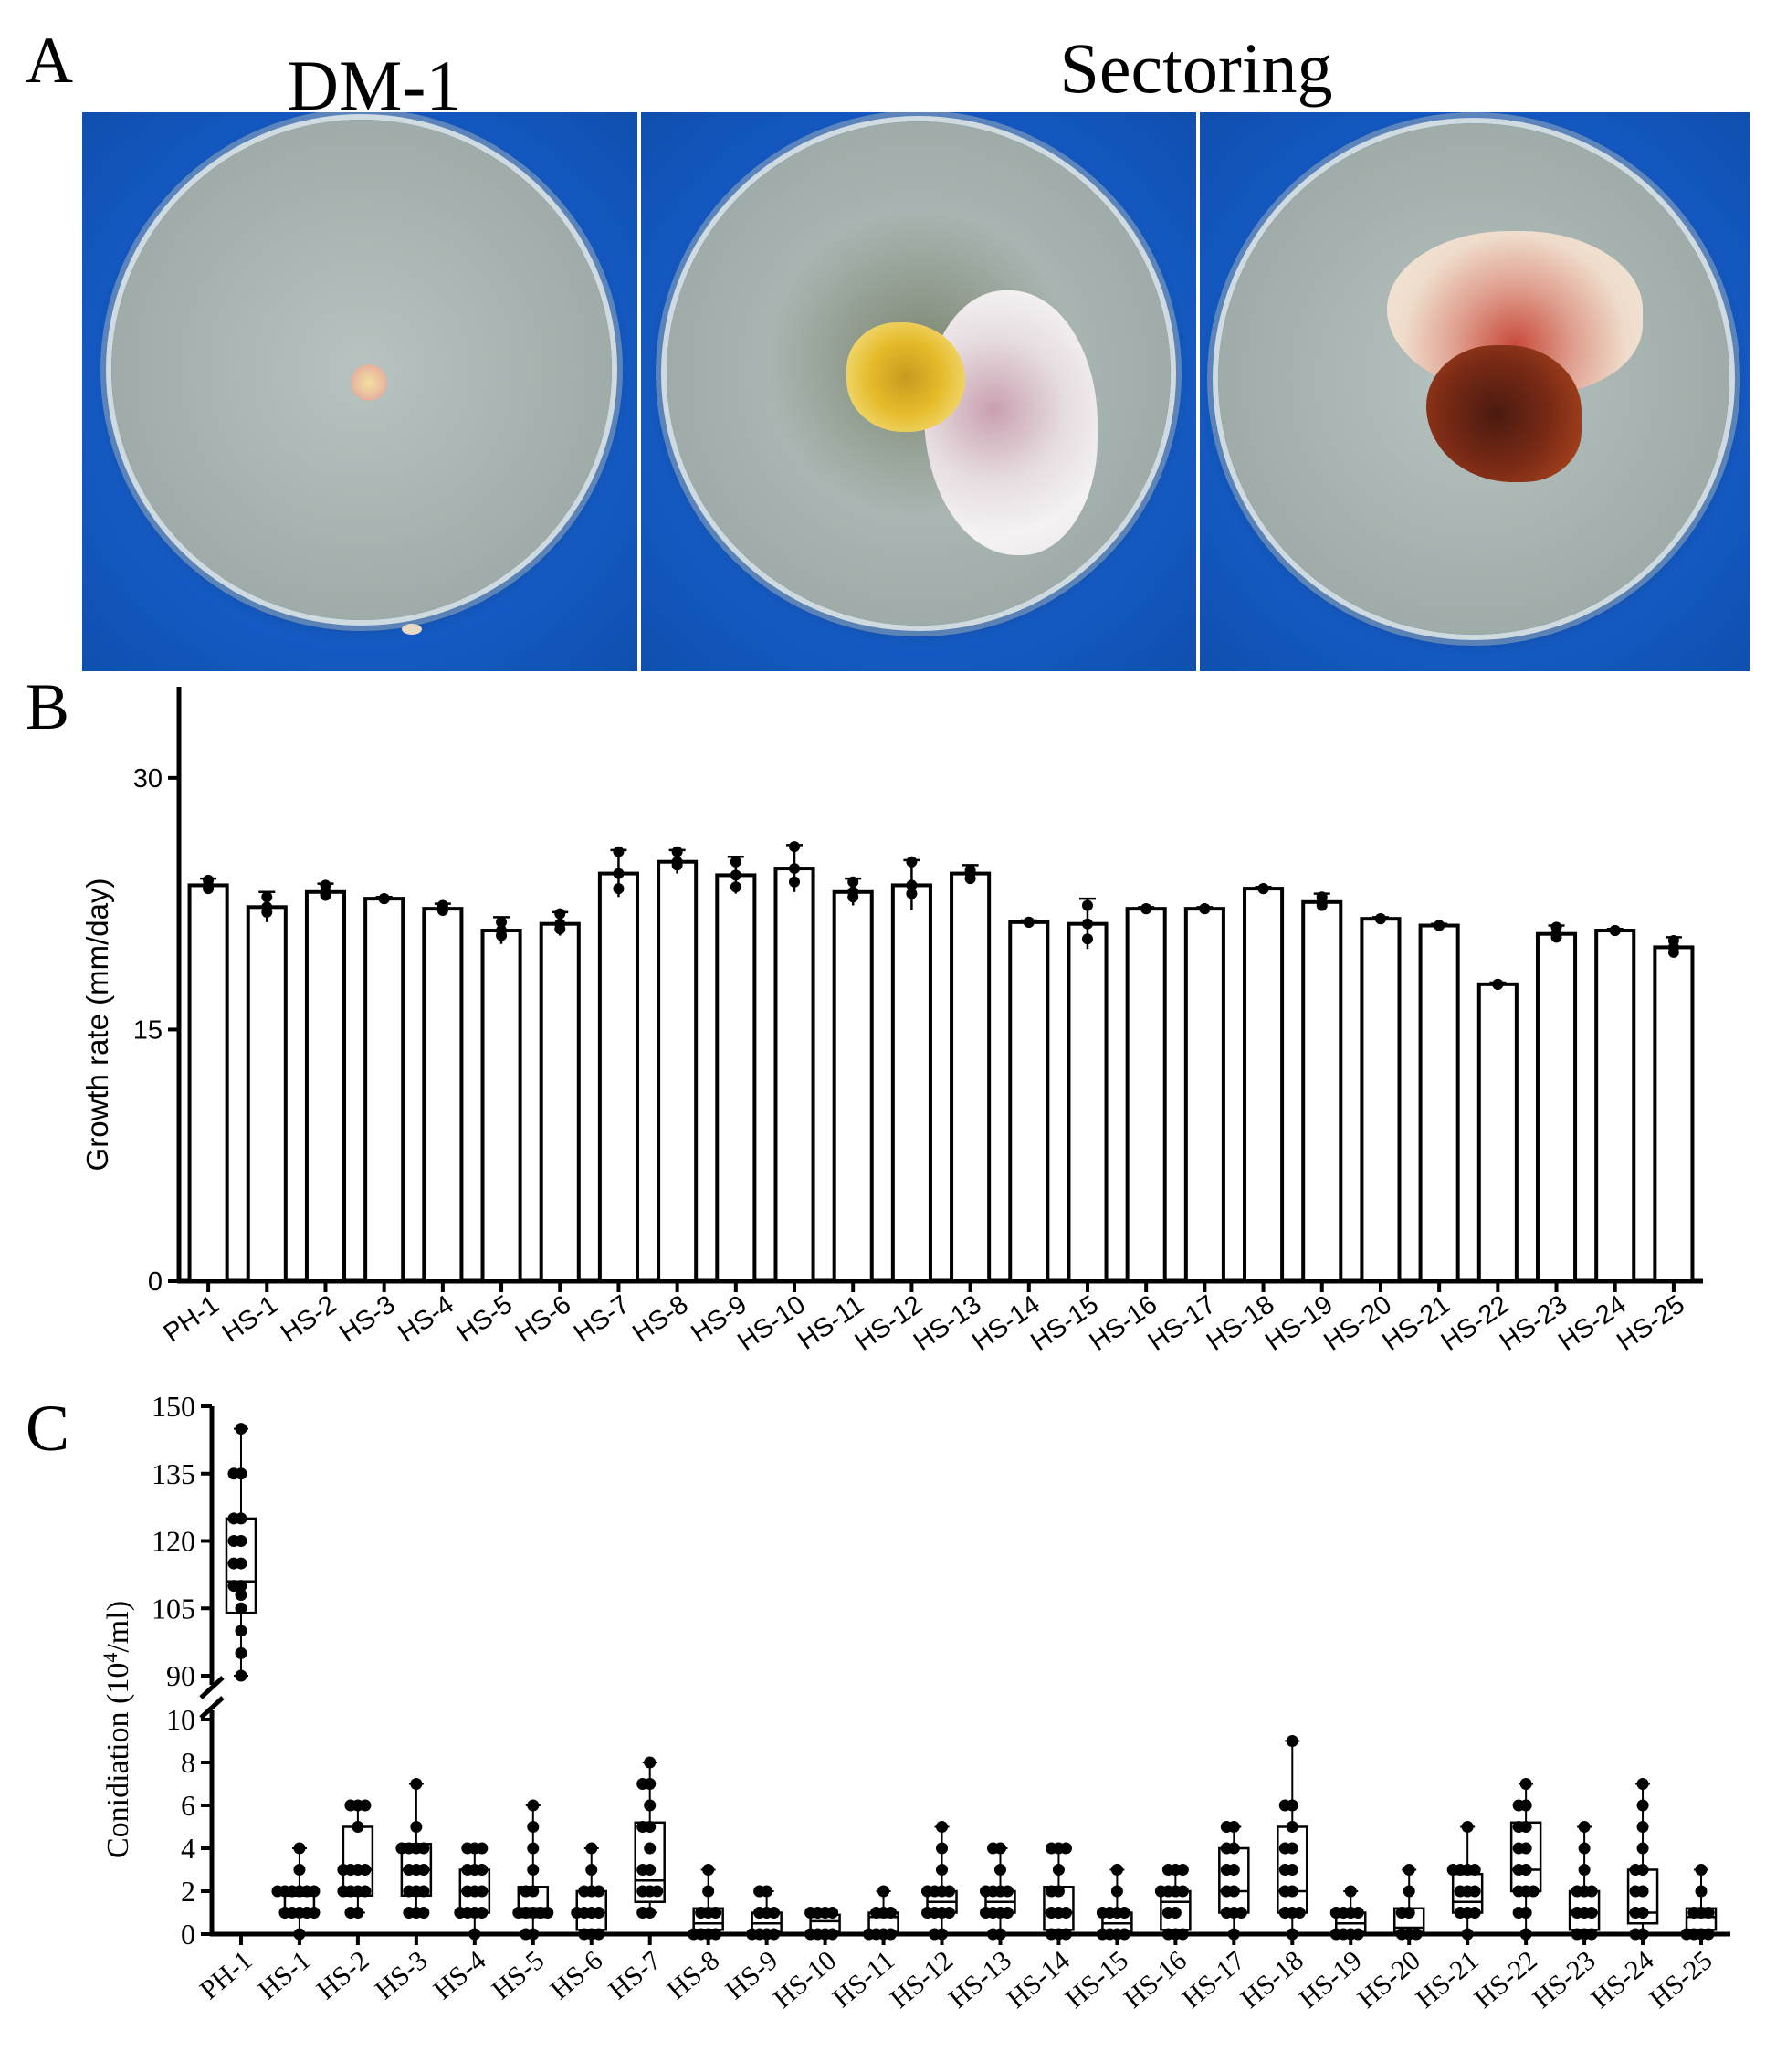 The width and height of the screenshot is (1776, 2072). Describe the element at coordinates (1416, 1323) in the screenshot. I see `x-tick-label: HS-21` at that location.